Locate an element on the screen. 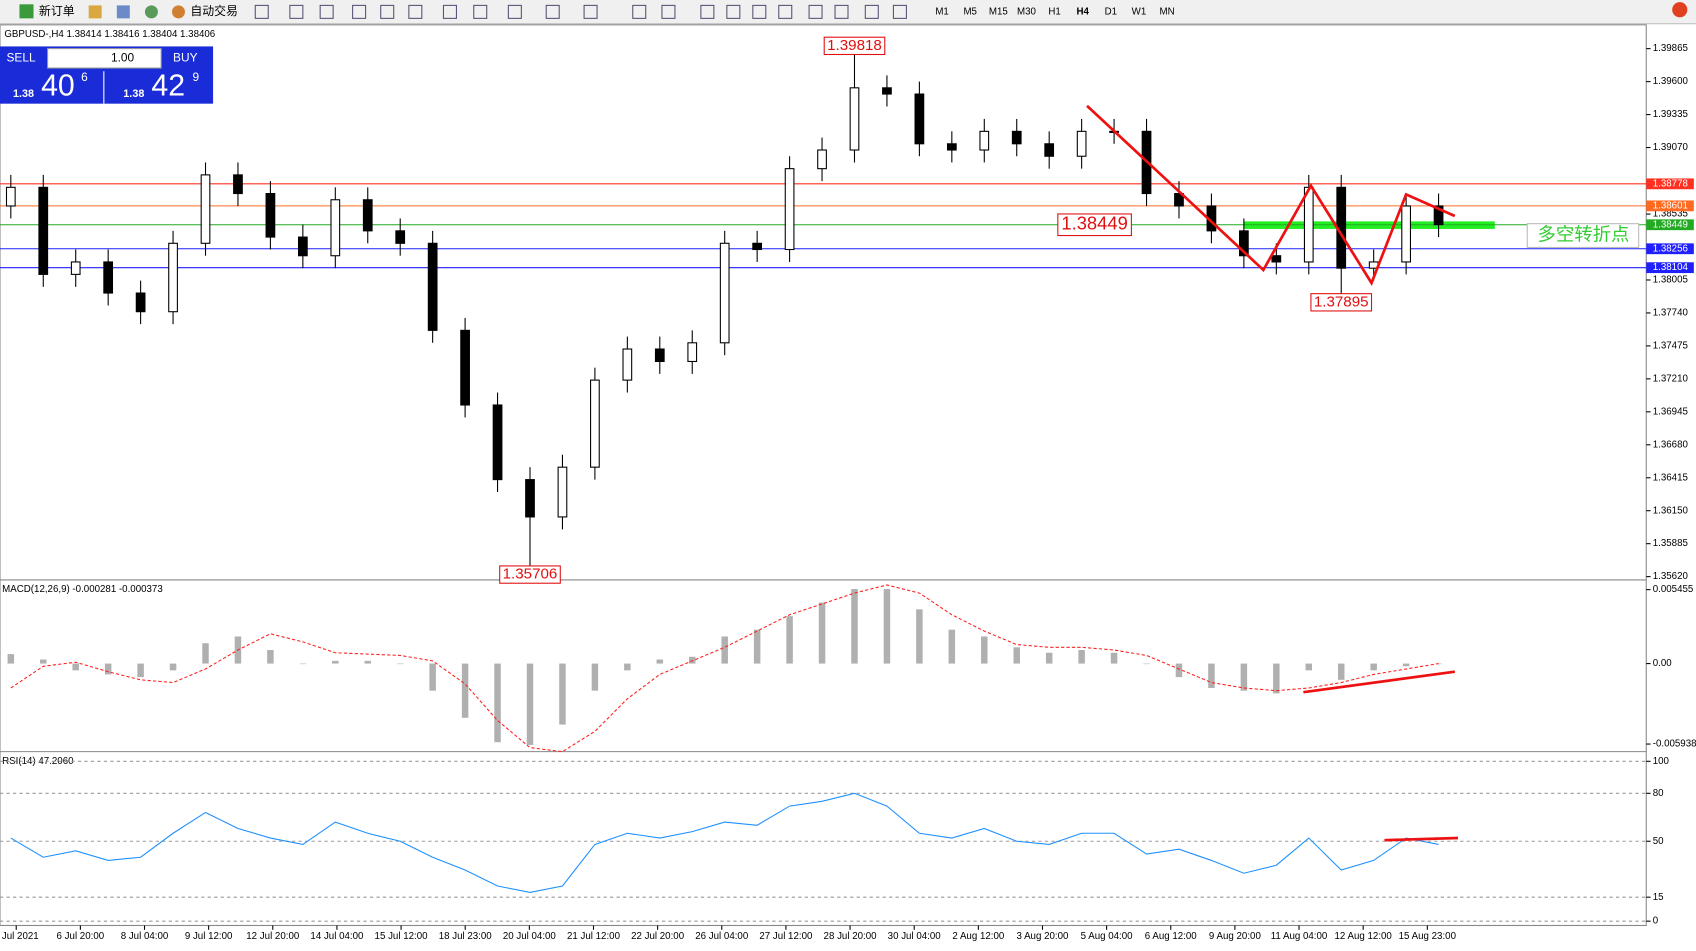 The height and width of the screenshot is (951, 1696). y-tick-label: 1.39070 is located at coordinates (1671, 147).